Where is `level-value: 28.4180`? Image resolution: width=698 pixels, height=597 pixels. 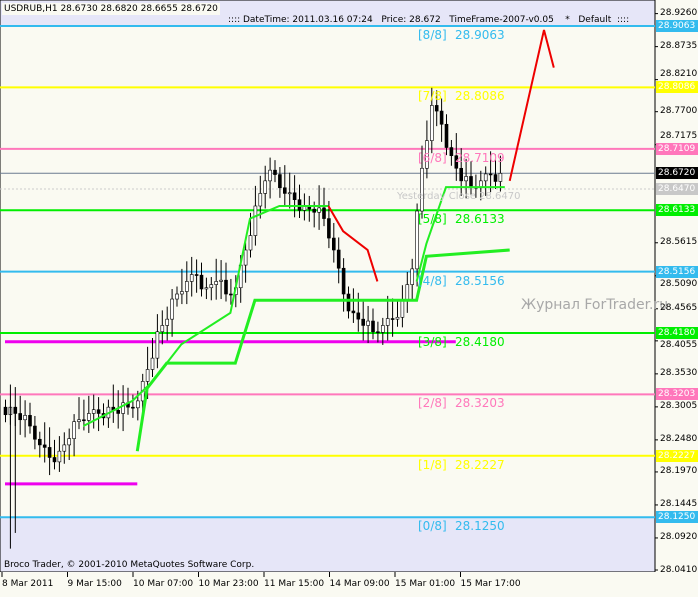 level-value: 28.4180 is located at coordinates (480, 341).